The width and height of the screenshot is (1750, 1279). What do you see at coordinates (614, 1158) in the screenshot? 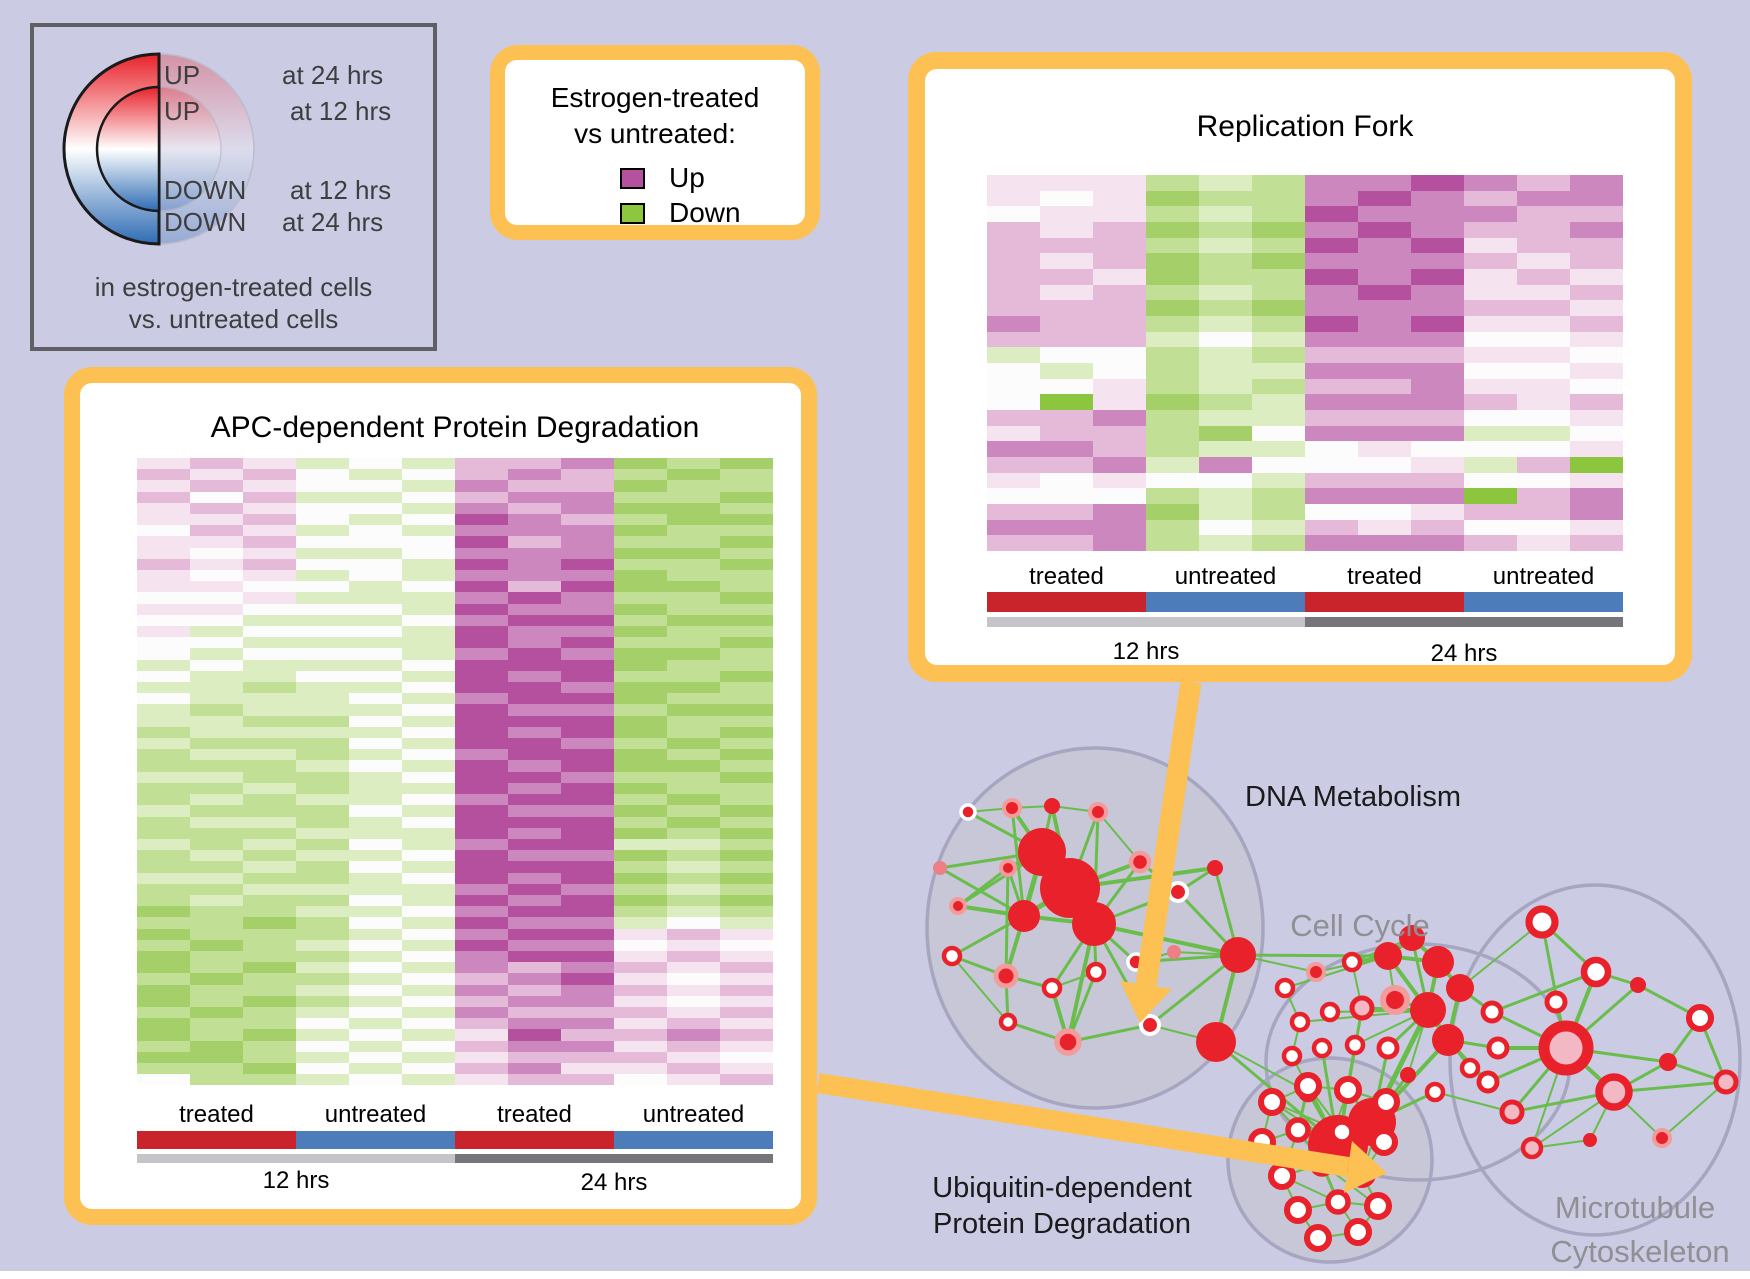
I see `hrs24-bar` at bounding box center [614, 1158].